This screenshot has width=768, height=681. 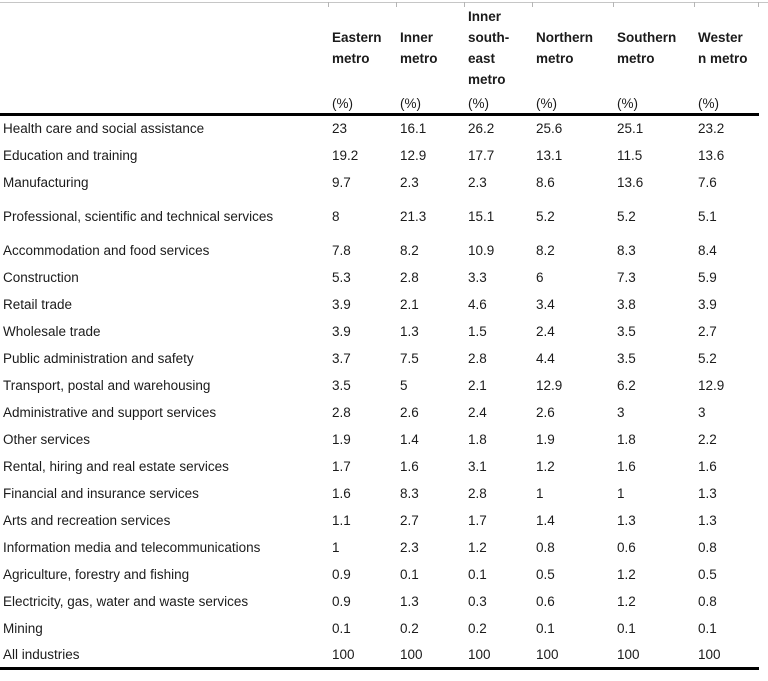 What do you see at coordinates (23, 628) in the screenshot?
I see `industry-label: Mining` at bounding box center [23, 628].